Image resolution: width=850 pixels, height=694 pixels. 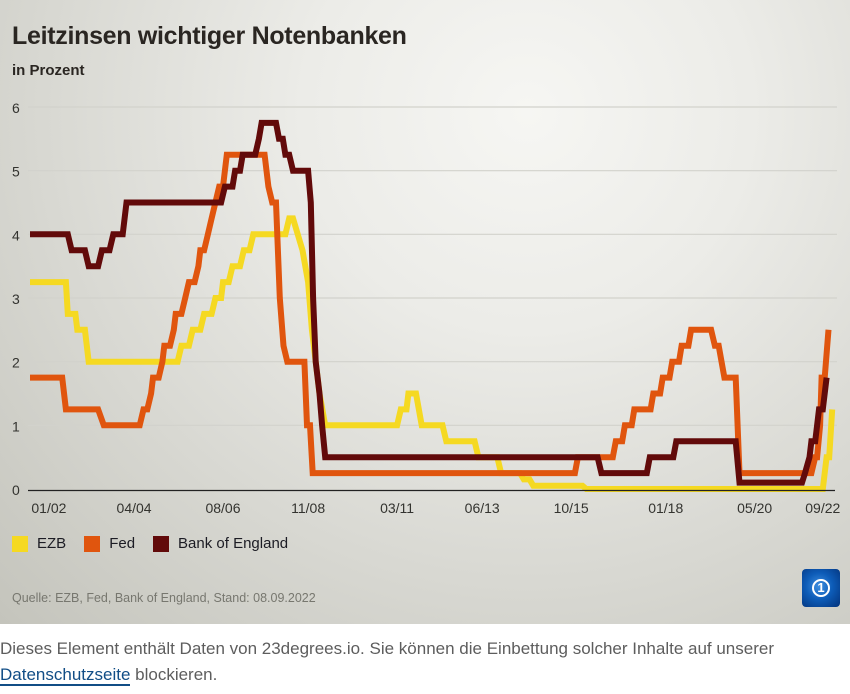 What do you see at coordinates (52, 543) in the screenshot?
I see `legend-label-ezb: EZB` at bounding box center [52, 543].